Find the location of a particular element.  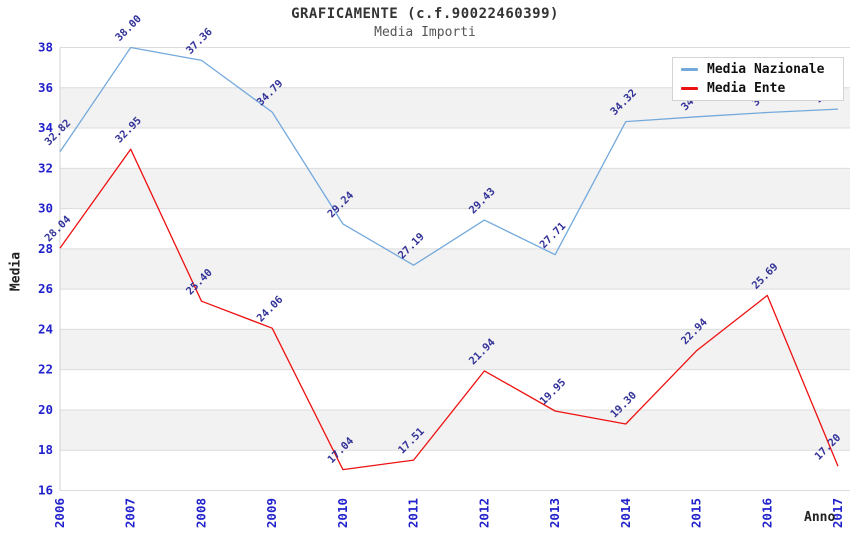

y-tick-label: 26 is located at coordinates (45, 288).